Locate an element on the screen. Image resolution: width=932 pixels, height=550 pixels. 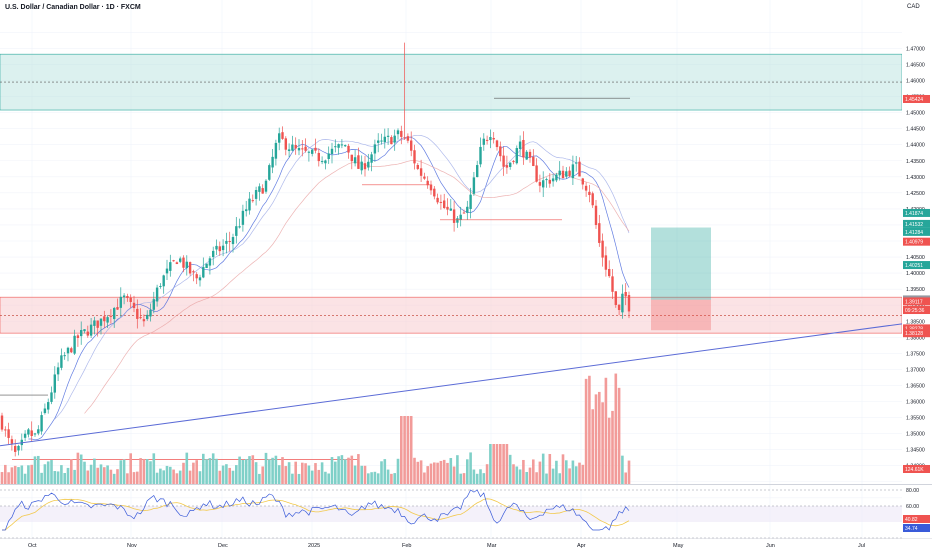
rsi-line is located at coordinates (316, 510).